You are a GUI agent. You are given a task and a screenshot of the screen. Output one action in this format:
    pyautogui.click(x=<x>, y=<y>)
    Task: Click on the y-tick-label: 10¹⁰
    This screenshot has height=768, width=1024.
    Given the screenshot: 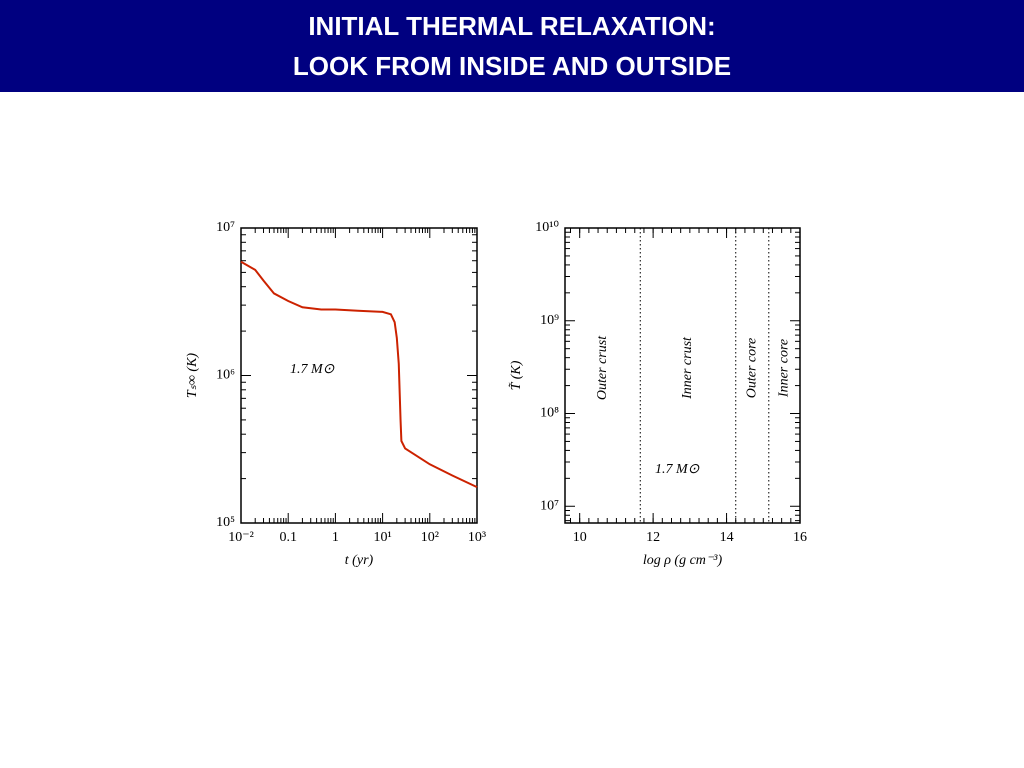 What is the action you would take?
    pyautogui.click(x=547, y=227)
    